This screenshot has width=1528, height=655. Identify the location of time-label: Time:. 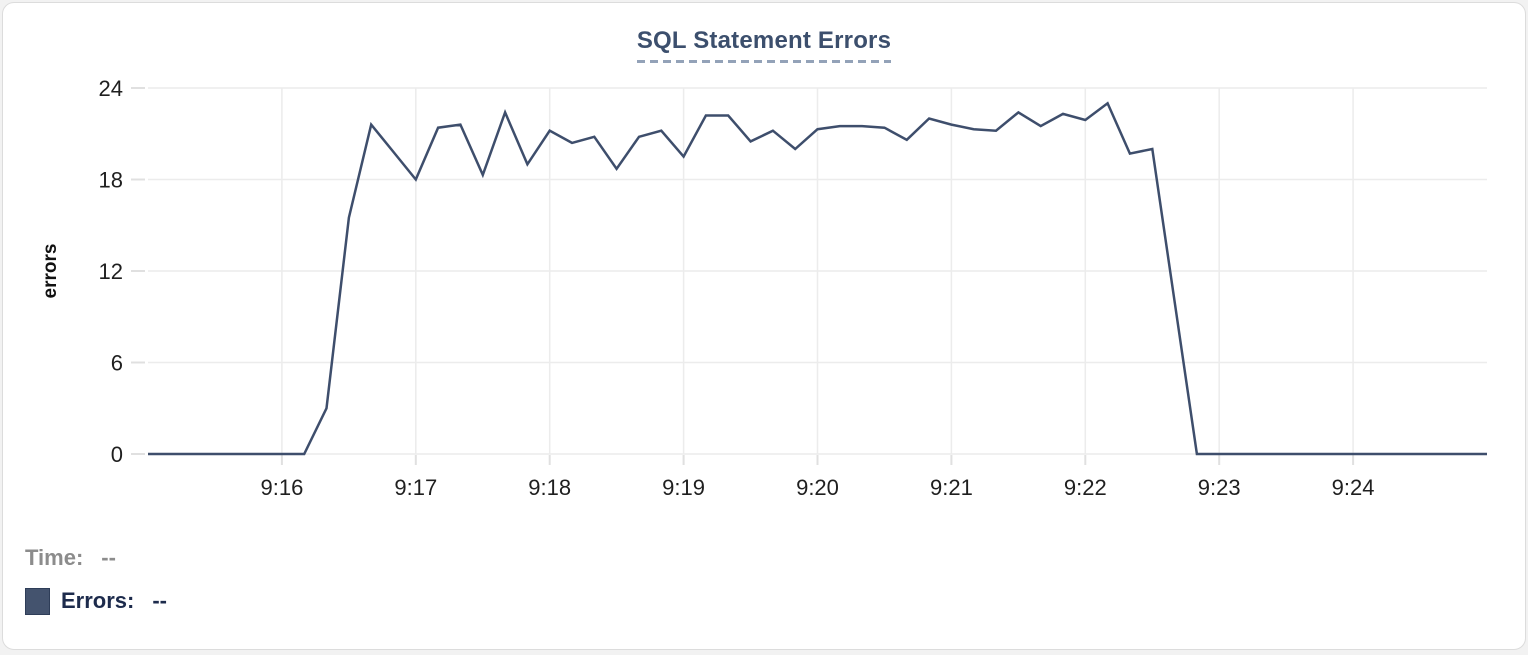
(54, 557).